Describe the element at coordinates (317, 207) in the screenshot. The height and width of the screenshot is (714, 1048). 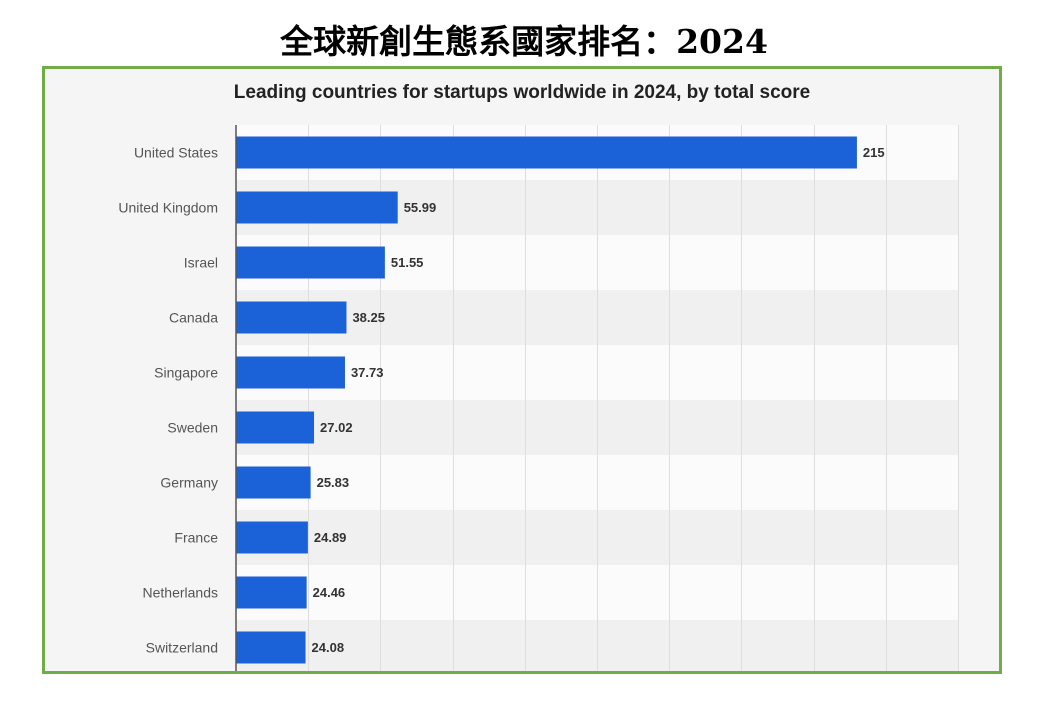
I see `bar-united-kingdom` at that location.